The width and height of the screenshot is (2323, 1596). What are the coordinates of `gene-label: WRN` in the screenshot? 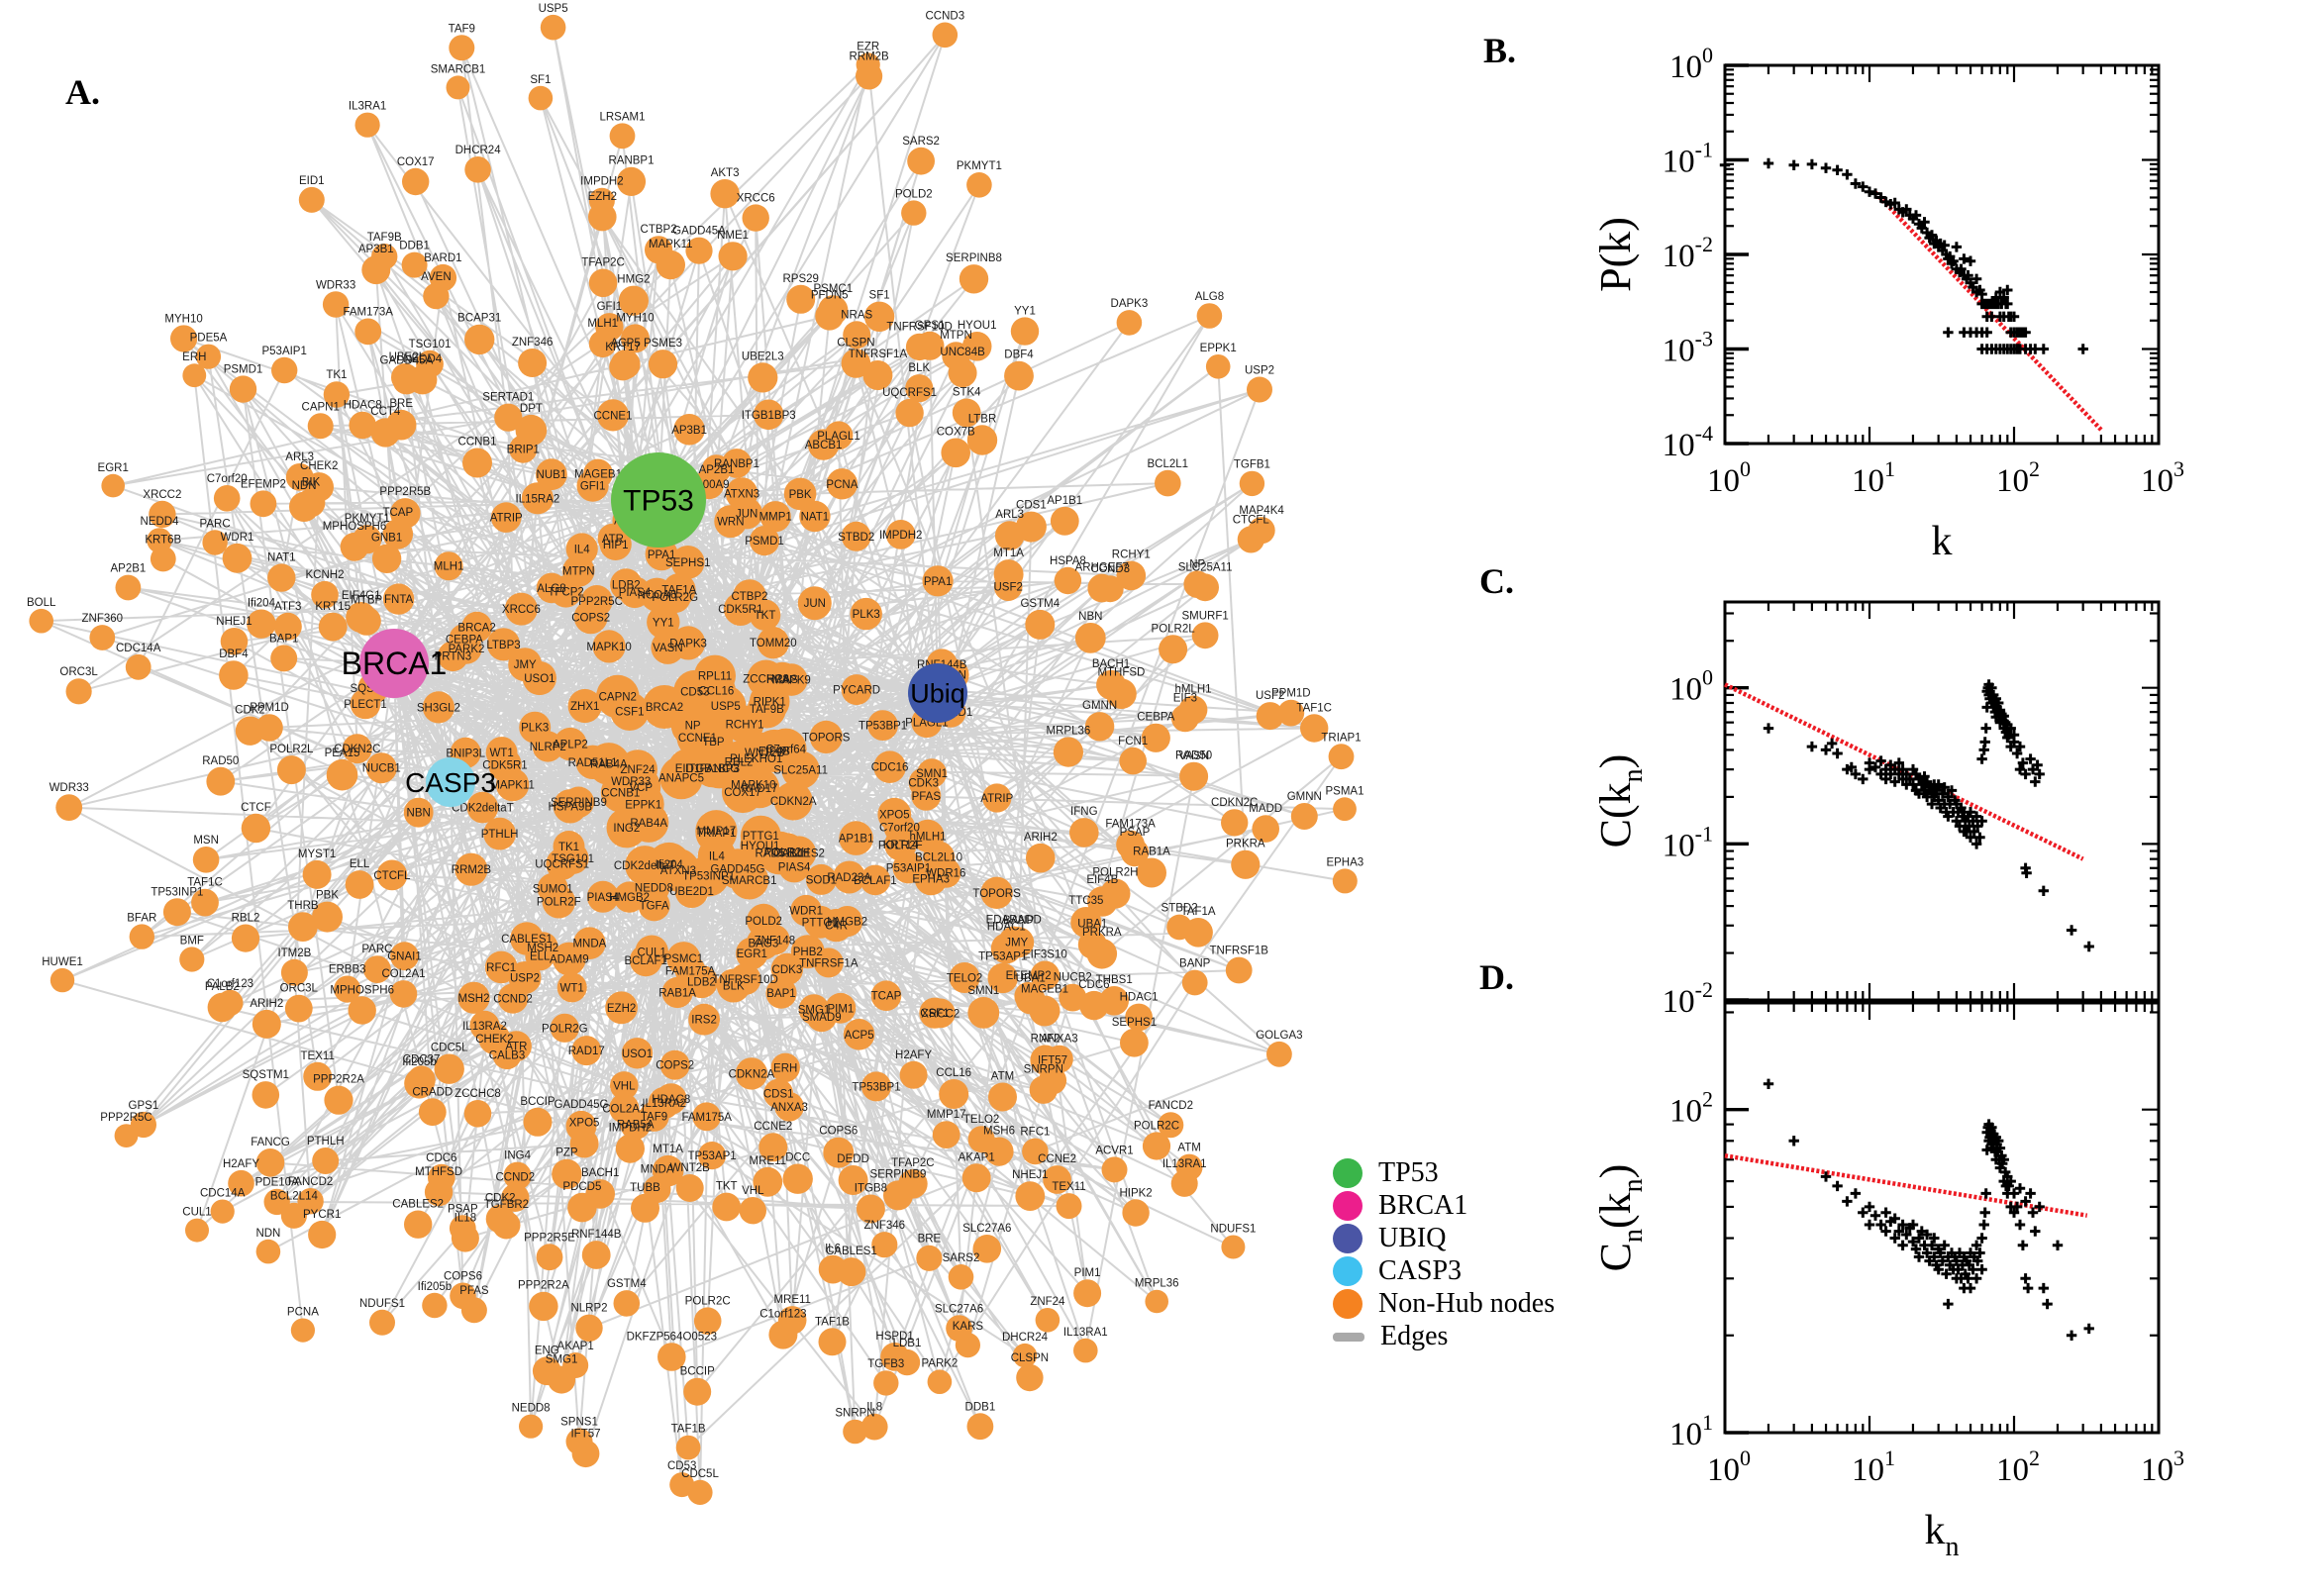 It's located at (730, 523).